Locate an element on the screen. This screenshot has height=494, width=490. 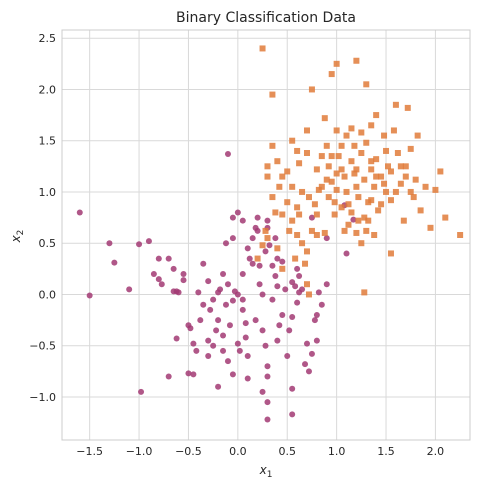
x-tick-label: −1.5 is located at coordinates (89, 451).